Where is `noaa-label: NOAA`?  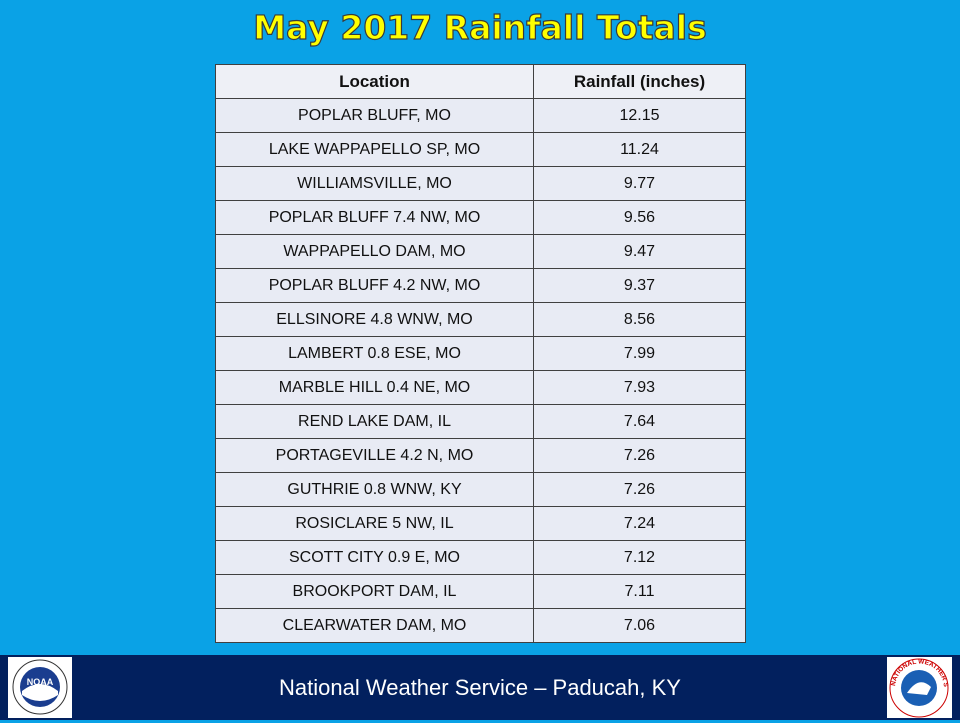
noaa-label: NOAA is located at coordinates (40, 682).